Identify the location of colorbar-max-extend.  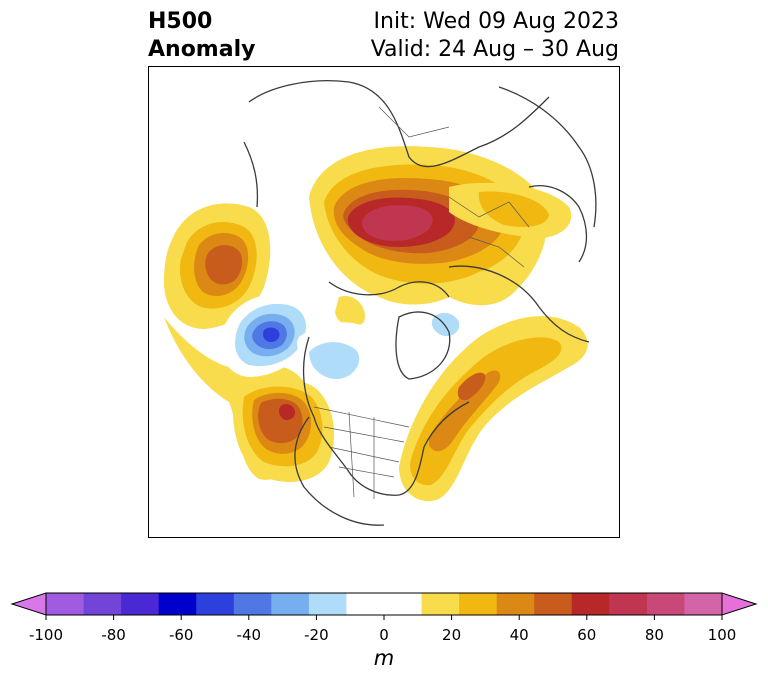
(739, 604).